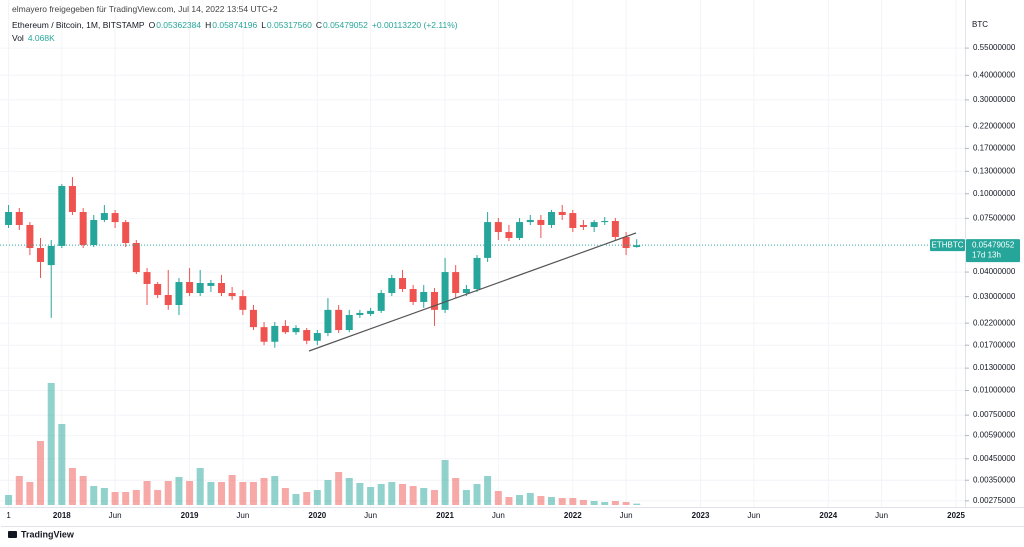  Describe the element at coordinates (994, 344) in the screenshot. I see `y-tick-label: 0.01700000` at that location.